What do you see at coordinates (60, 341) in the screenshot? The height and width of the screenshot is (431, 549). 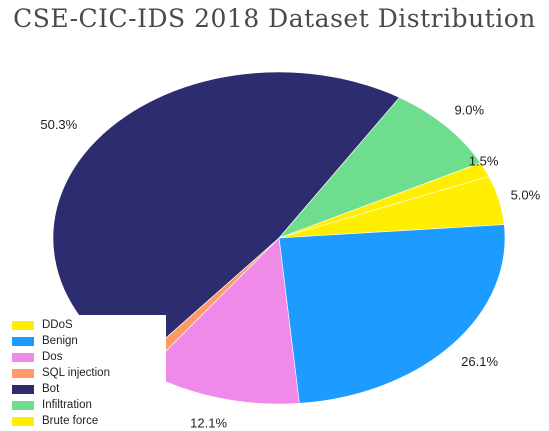 I see `legend-label: Benign` at bounding box center [60, 341].